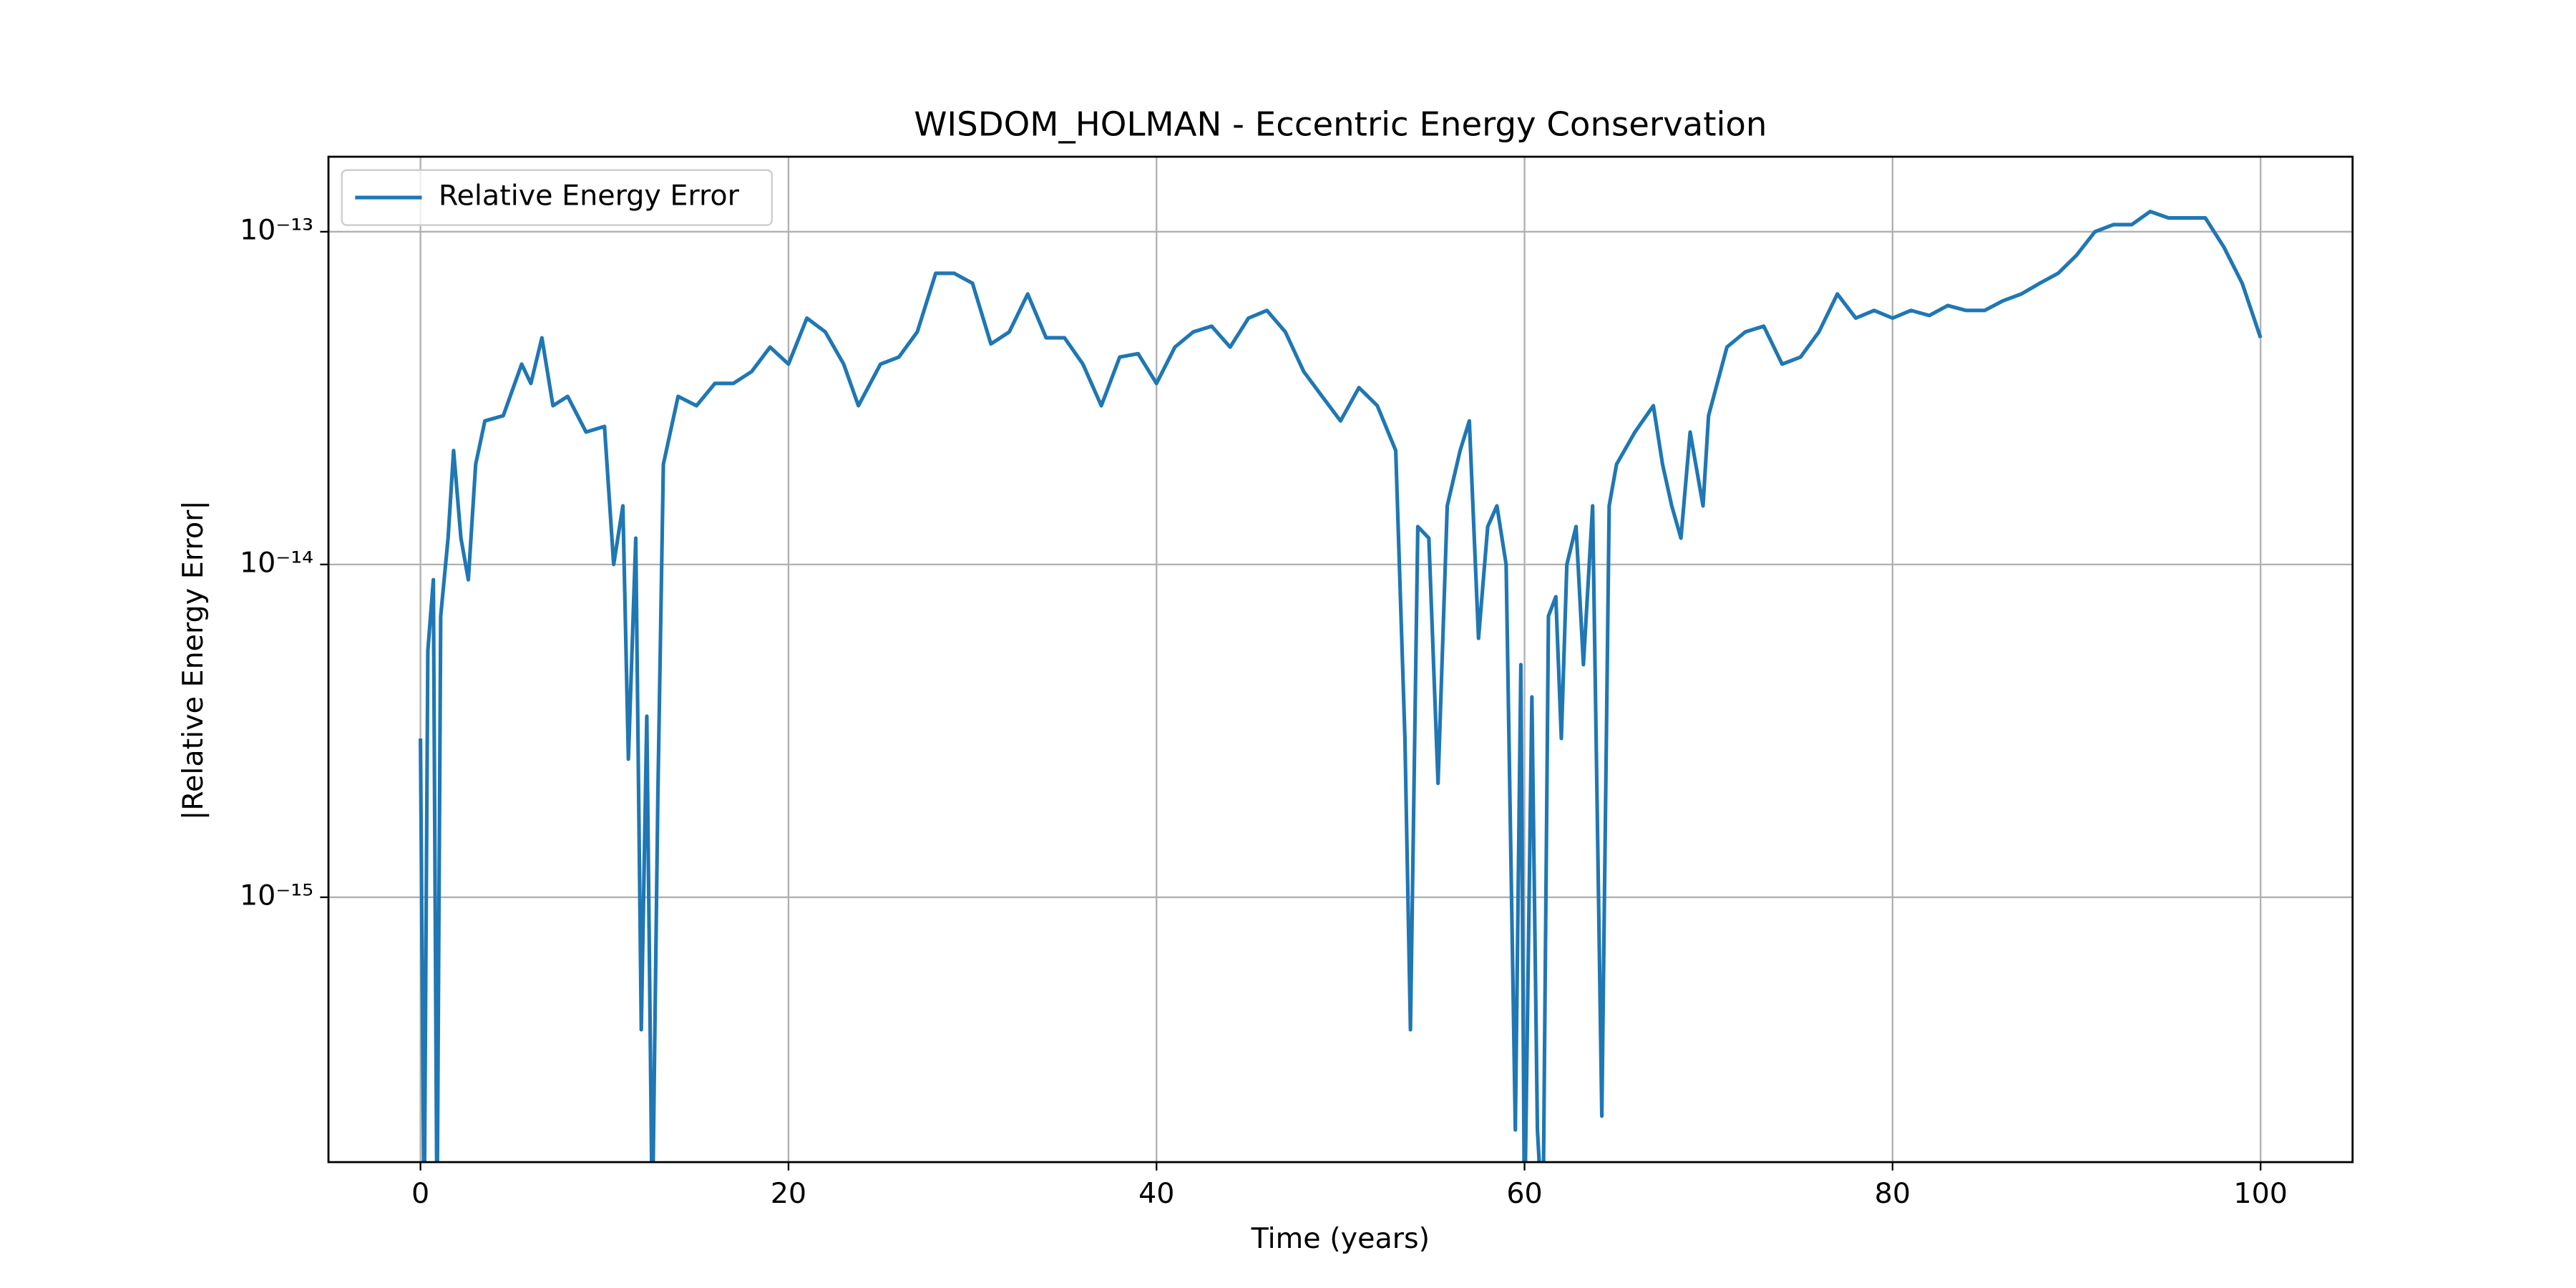  I want to click on x-tick-label: 60, so click(1524, 1193).